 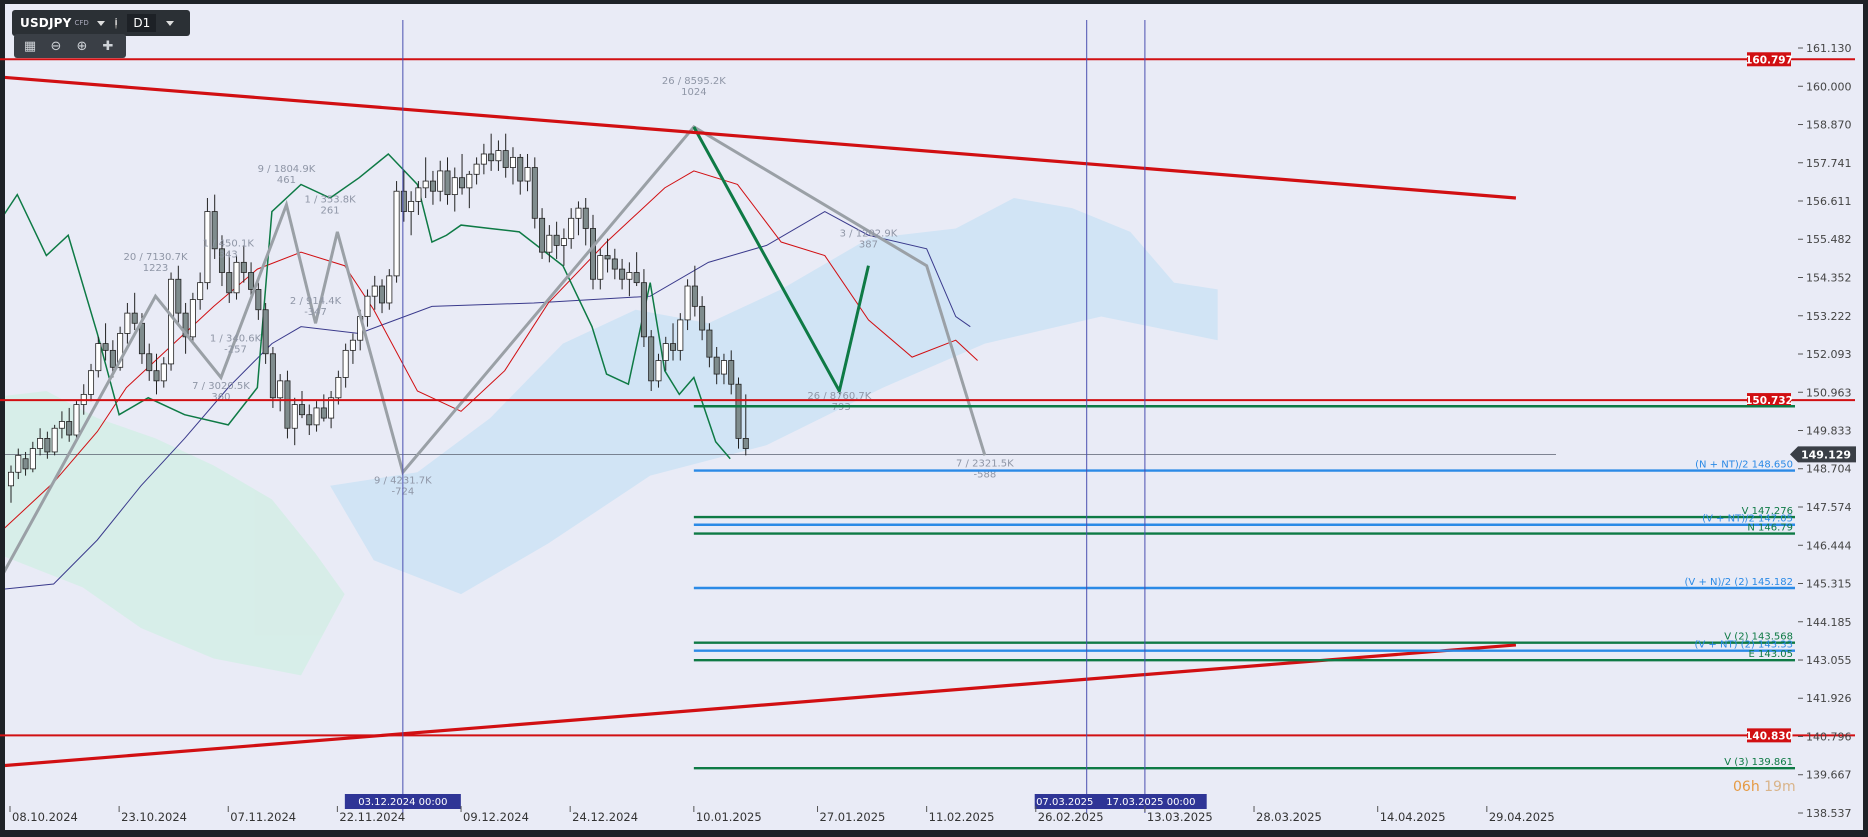 I want to click on timeframe-label: D1, so click(x=142, y=23).